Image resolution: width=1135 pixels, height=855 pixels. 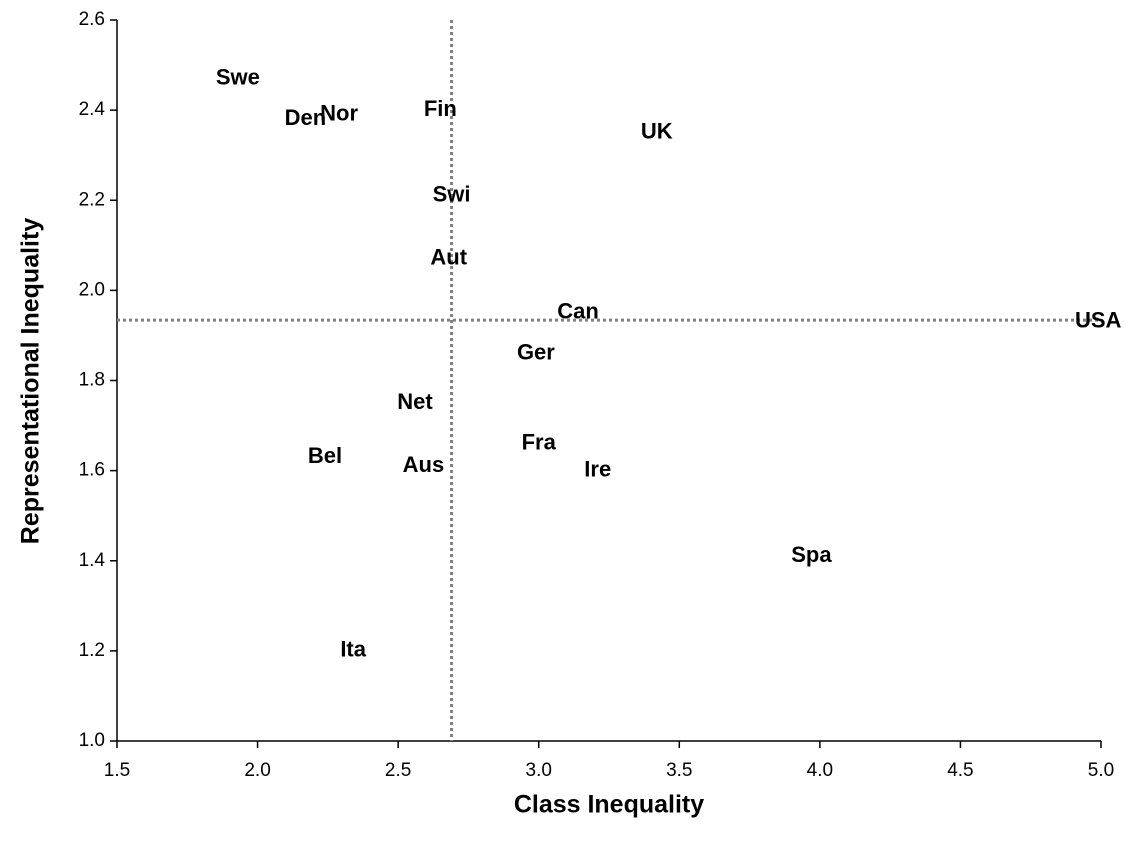 What do you see at coordinates (415, 401) in the screenshot?
I see `point-label: Net` at bounding box center [415, 401].